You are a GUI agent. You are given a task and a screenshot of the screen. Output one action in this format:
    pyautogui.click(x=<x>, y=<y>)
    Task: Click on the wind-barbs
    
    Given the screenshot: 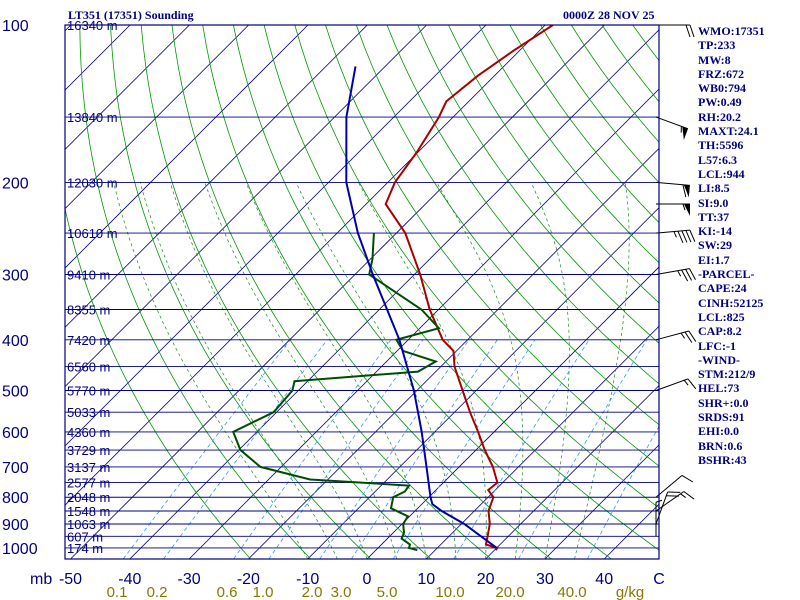 What is the action you would take?
    pyautogui.click(x=676, y=280)
    